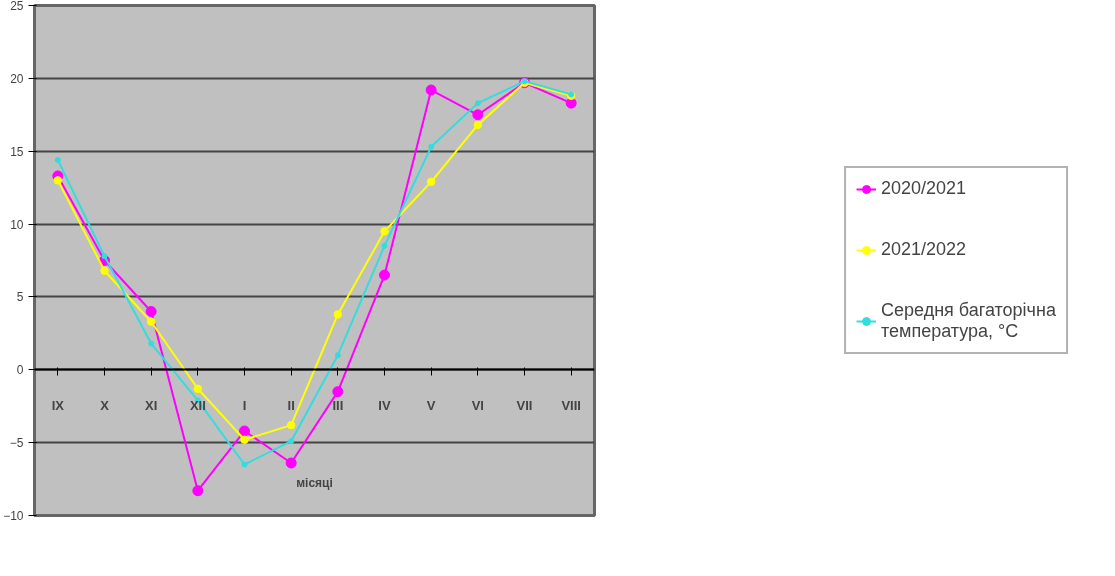 This screenshot has height=576, width=1115. I want to click on y-tick-label: 20, so click(17, 78).